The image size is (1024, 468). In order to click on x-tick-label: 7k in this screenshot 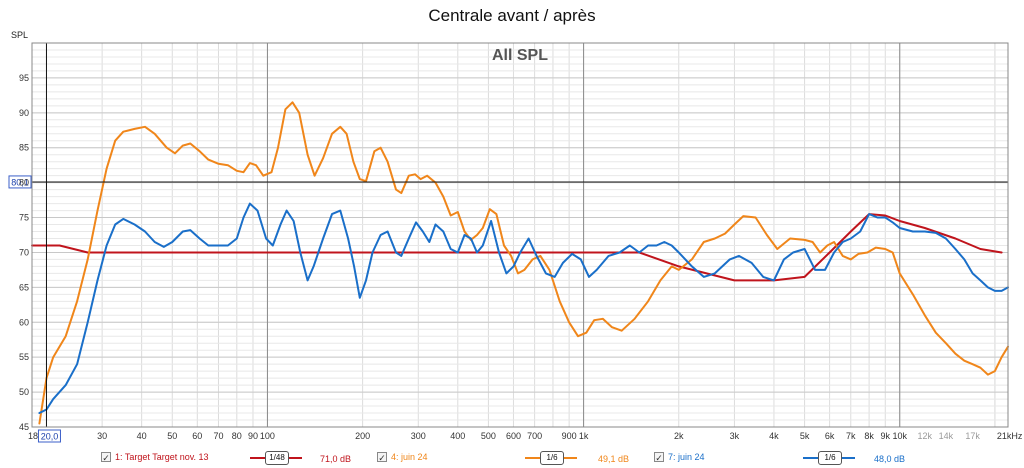, I will do `click(851, 436)`.